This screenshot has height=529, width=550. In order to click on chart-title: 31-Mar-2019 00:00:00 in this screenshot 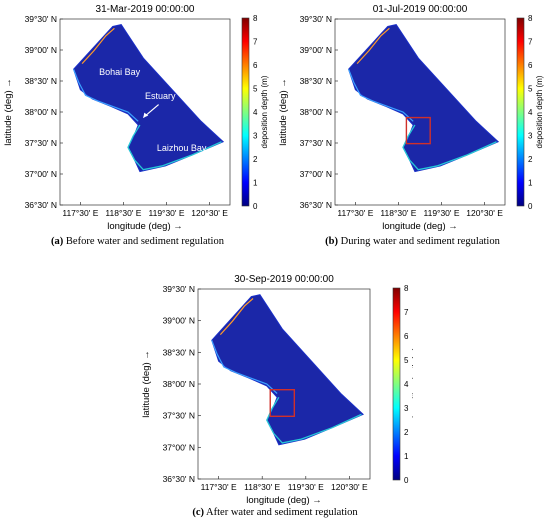, I will do `click(145, 9)`.